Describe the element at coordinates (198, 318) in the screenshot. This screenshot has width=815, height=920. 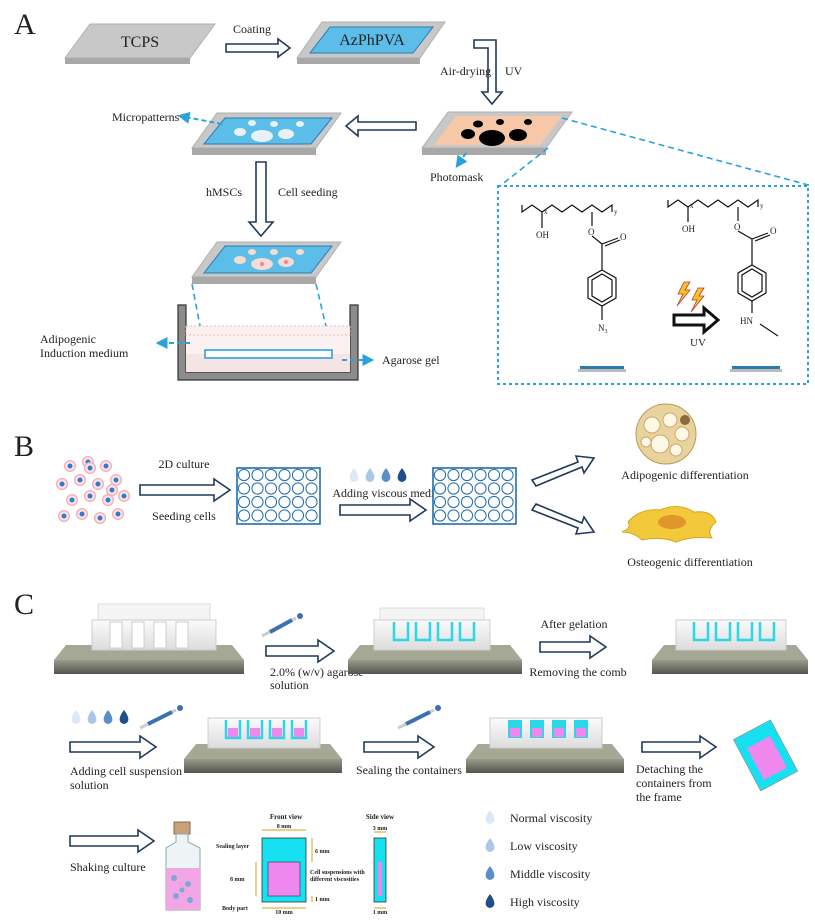
I see `zoom-line-left` at that location.